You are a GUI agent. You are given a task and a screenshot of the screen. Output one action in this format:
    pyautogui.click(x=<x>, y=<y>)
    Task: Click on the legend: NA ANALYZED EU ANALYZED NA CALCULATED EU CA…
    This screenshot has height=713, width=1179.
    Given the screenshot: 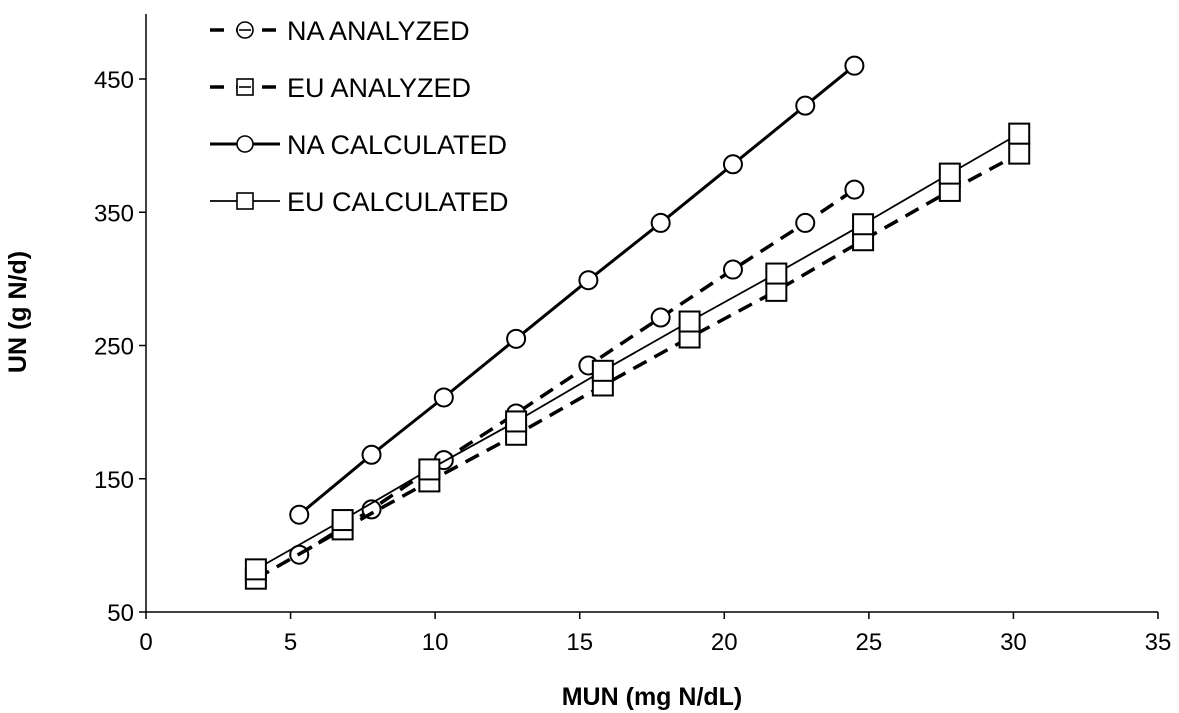 What is the action you would take?
    pyautogui.click(x=359, y=116)
    